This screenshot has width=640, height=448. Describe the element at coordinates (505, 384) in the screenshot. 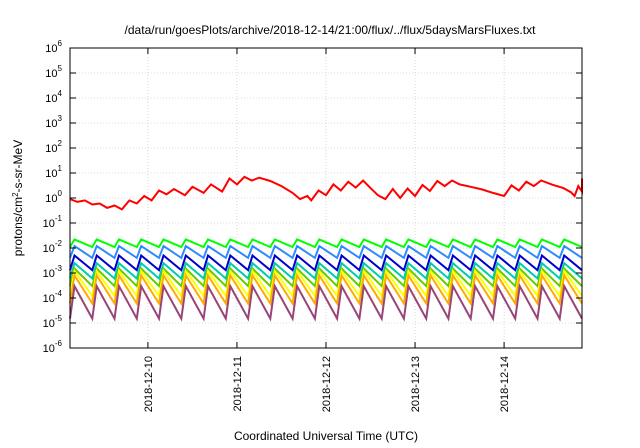

I see `x-tick-label: 2018-12-14` at that location.